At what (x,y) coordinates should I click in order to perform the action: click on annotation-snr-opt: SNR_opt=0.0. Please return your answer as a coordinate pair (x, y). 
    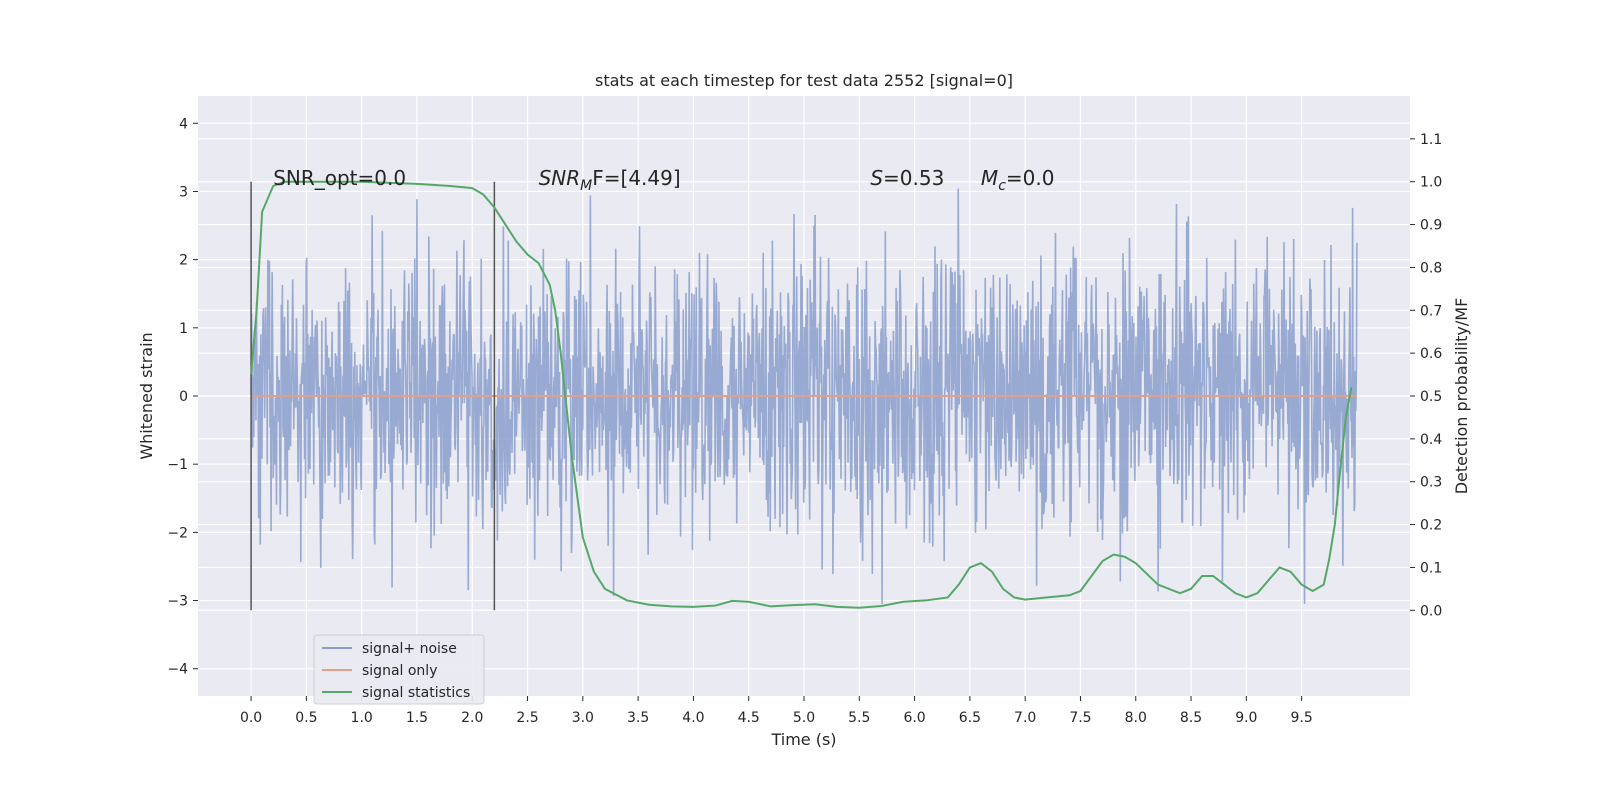
    Looking at the image, I should click on (339, 178).